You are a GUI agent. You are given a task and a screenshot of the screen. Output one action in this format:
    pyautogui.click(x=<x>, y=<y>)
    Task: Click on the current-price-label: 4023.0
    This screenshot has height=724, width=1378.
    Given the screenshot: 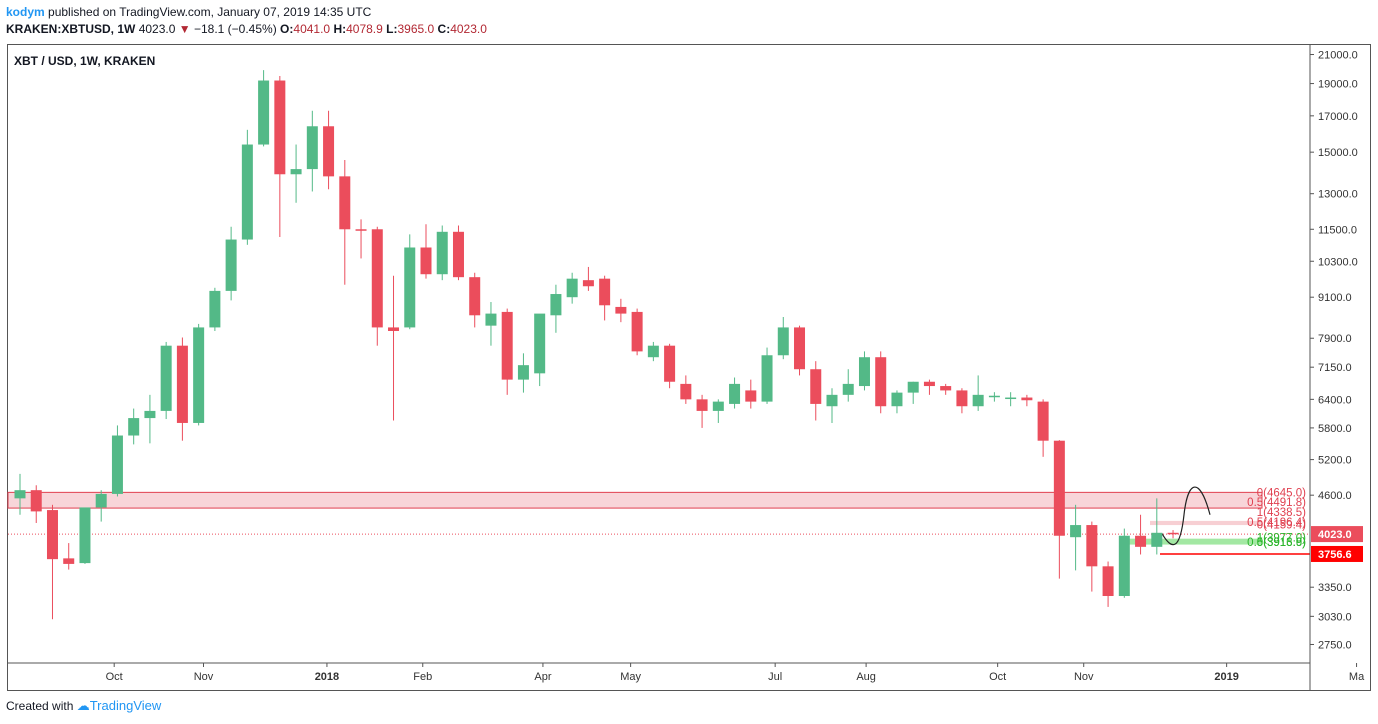 What is the action you would take?
    pyautogui.click(x=1335, y=535)
    